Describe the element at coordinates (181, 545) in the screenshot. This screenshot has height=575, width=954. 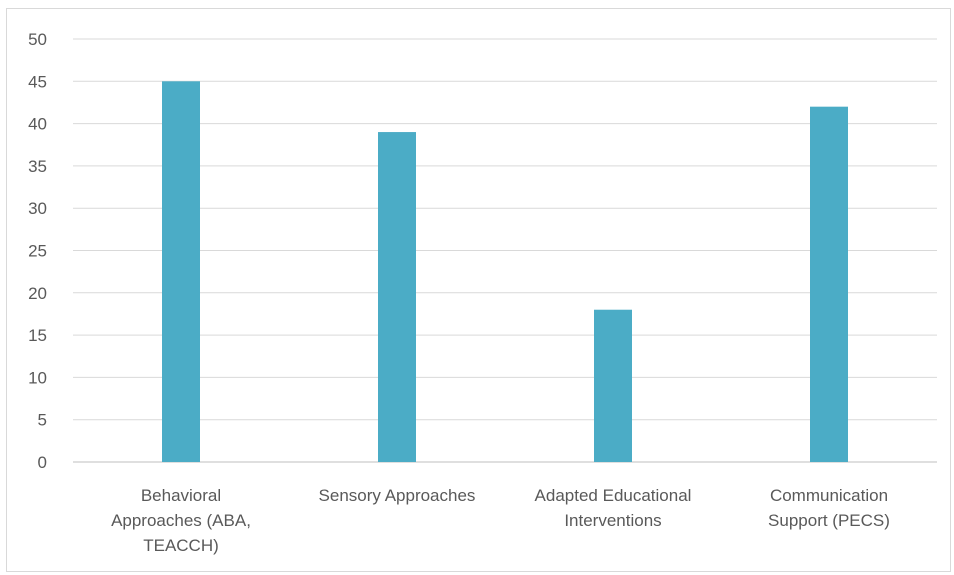
I see `x-category-label-line: TEACCH)` at that location.